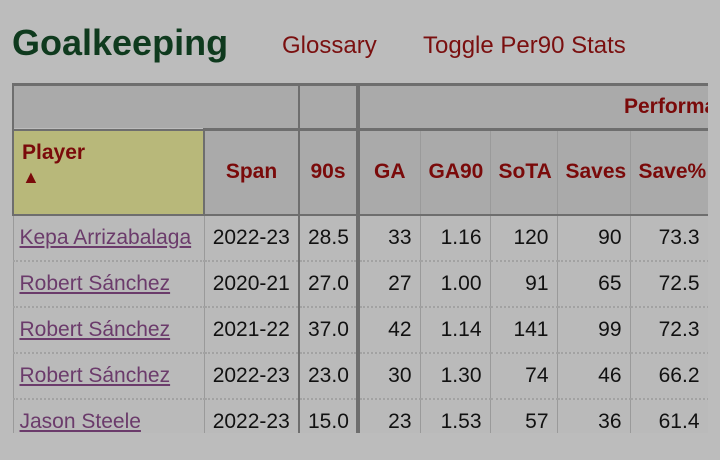 Image resolution: width=720 pixels, height=460 pixels. What do you see at coordinates (328, 238) in the screenshot?
I see `cell-90s: 28.5` at bounding box center [328, 238].